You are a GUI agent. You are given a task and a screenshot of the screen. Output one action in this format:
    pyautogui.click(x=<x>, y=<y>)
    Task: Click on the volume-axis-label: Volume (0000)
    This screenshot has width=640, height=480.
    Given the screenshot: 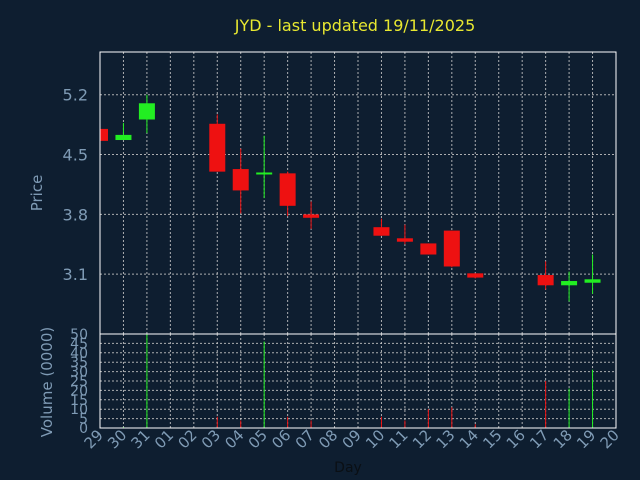 What is the action you would take?
    pyautogui.click(x=47, y=382)
    